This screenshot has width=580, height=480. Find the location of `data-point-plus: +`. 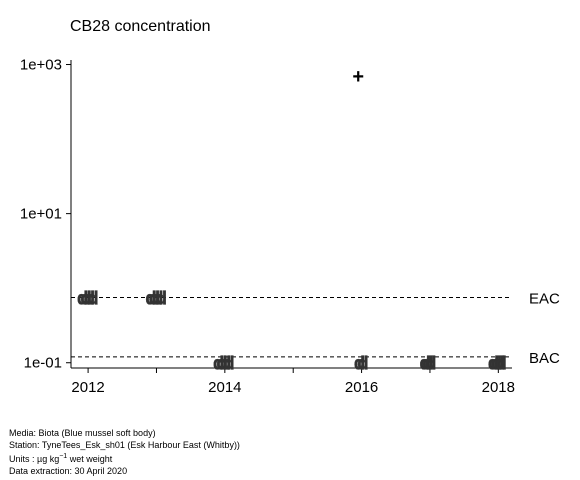

data-point-plus: + is located at coordinates (358, 77).